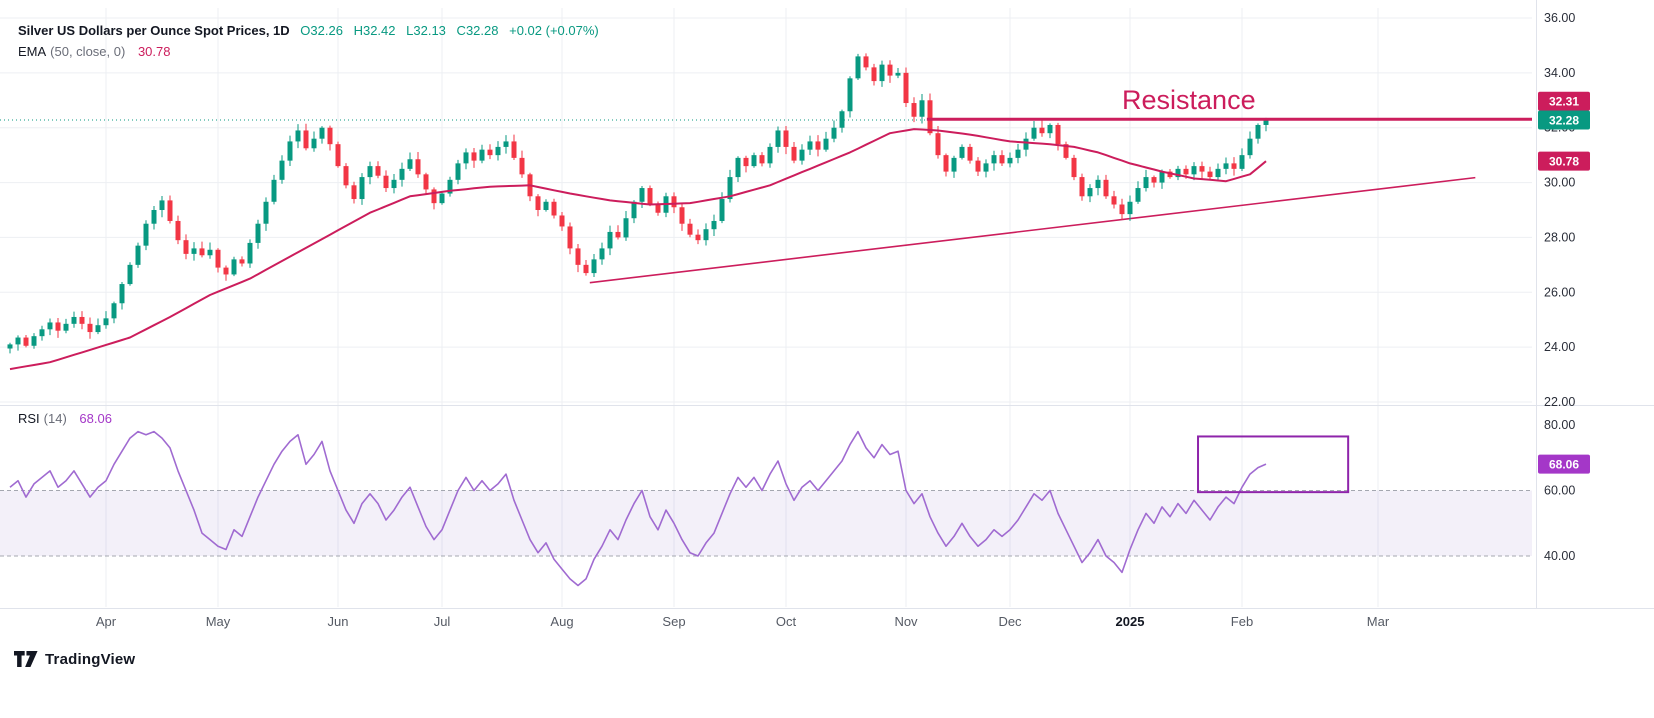 The height and width of the screenshot is (718, 1654). Describe the element at coordinates (1559, 425) in the screenshot. I see `svg-text: 80.00` at that location.